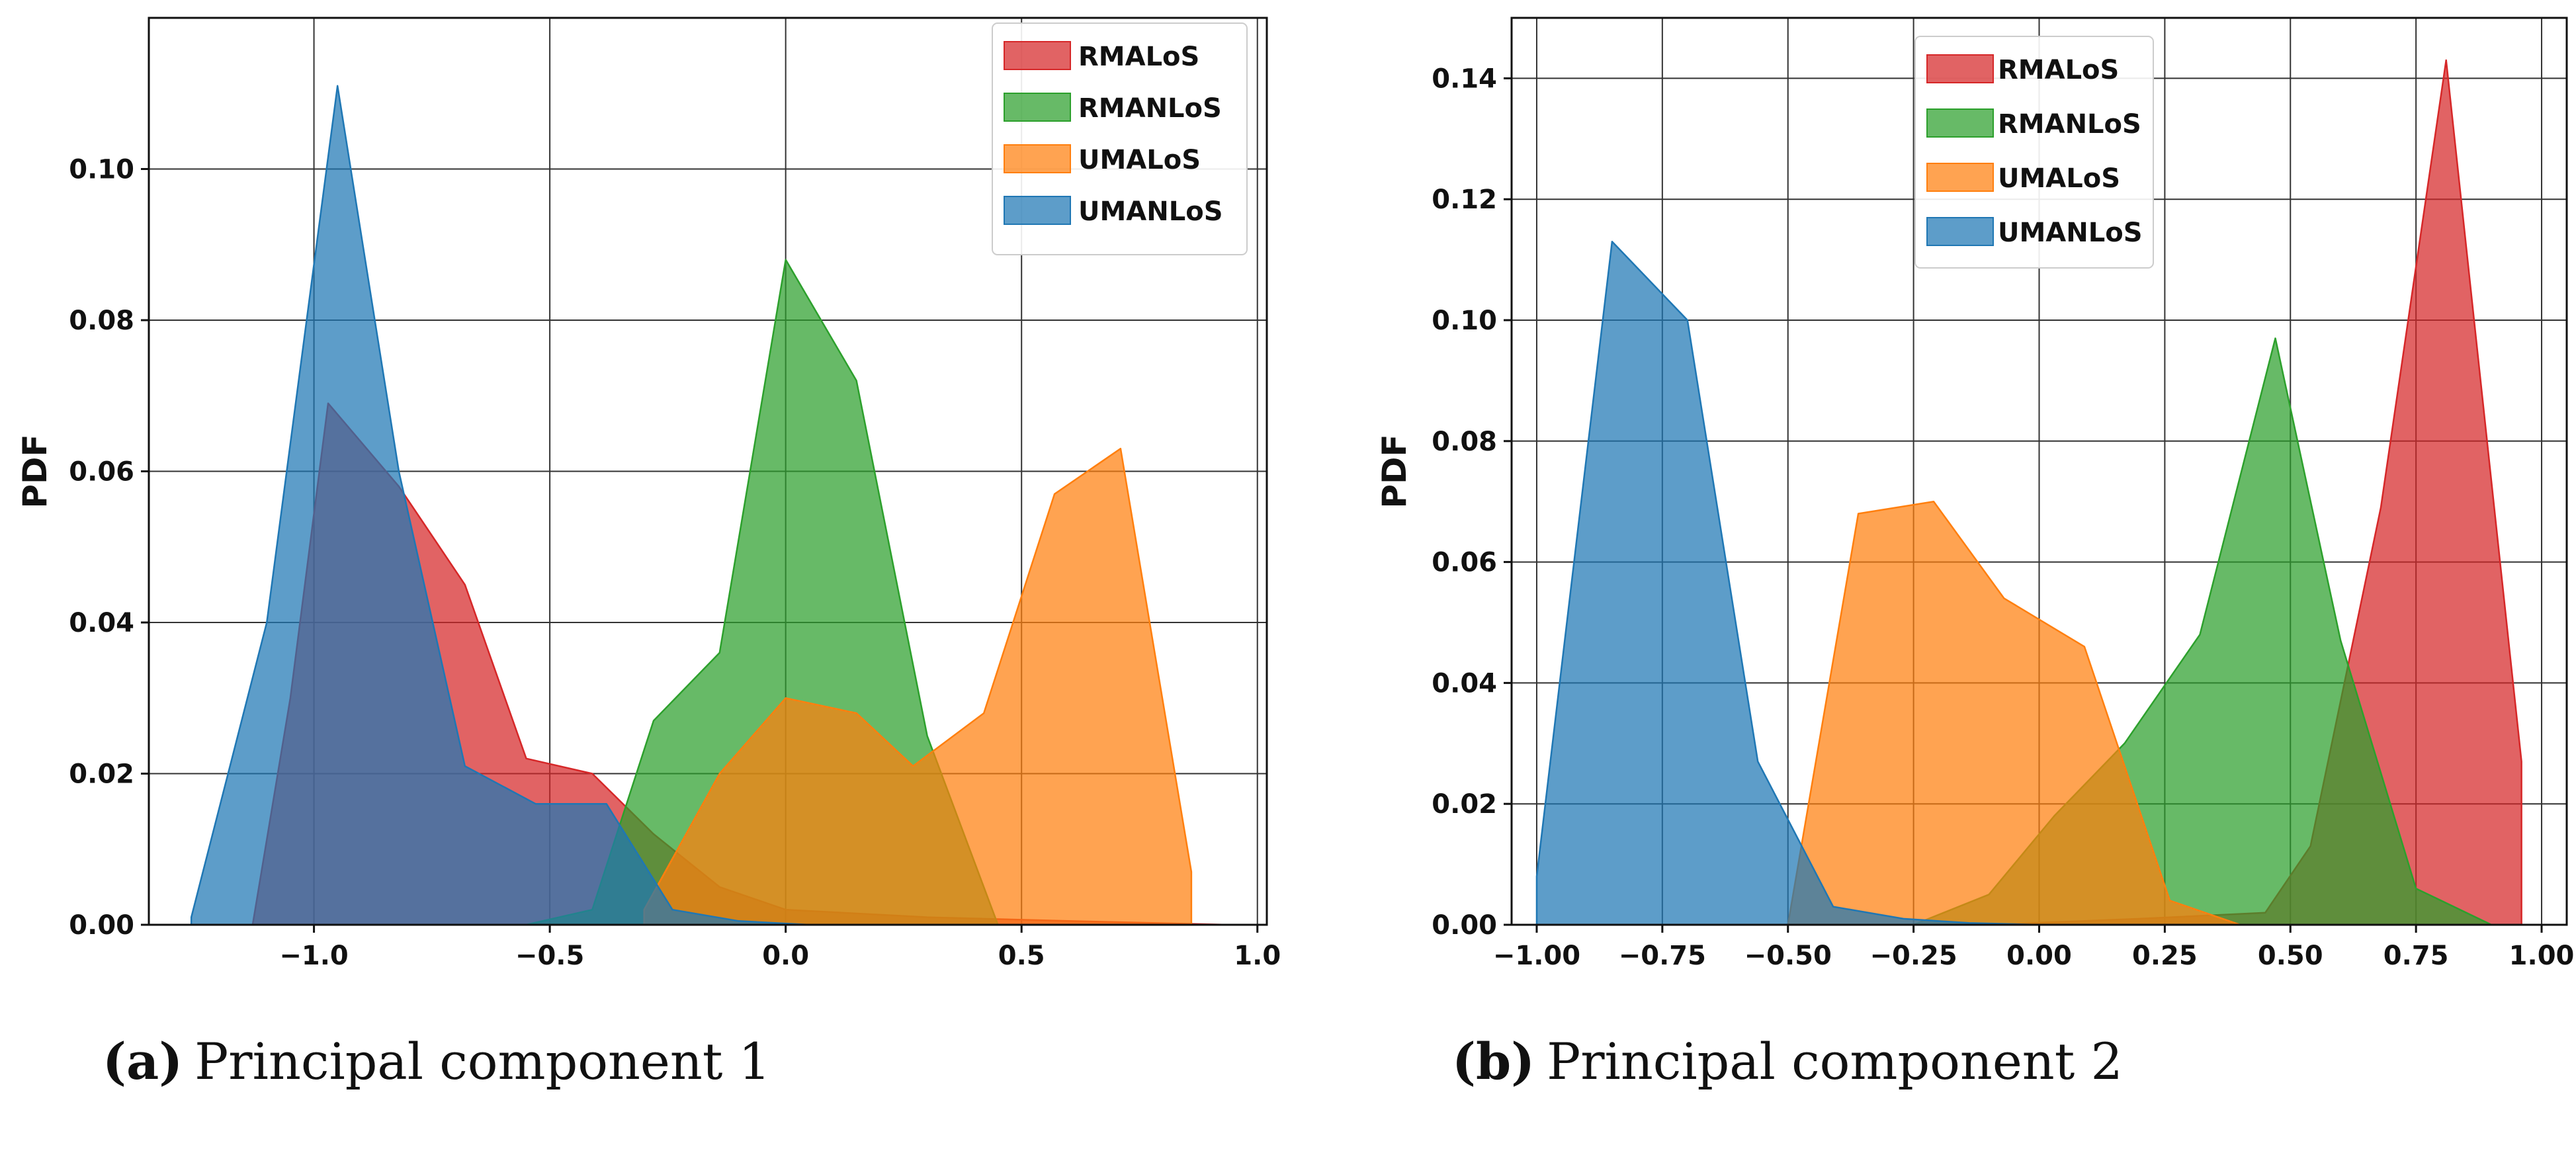 The height and width of the screenshot is (1153, 2576). Describe the element at coordinates (101, 170) in the screenshot. I see `a-ytick-label-5: 0.10` at that location.